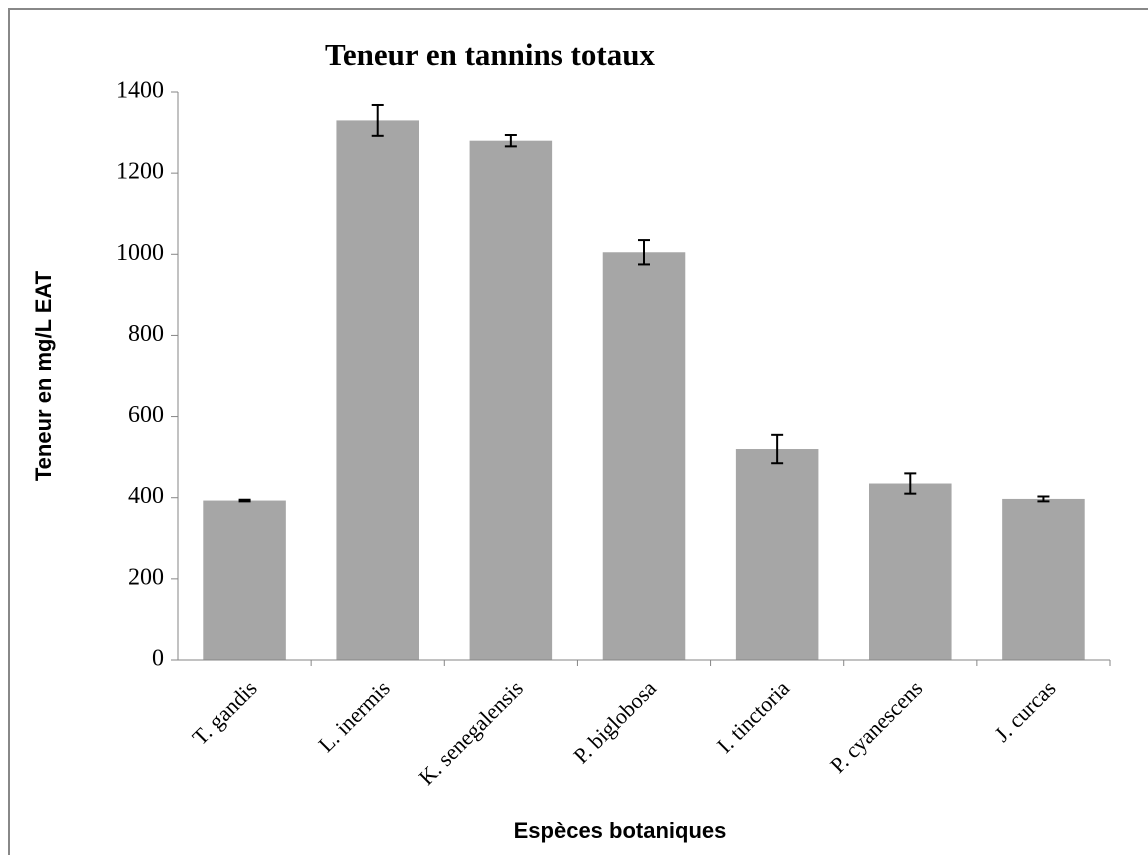 Image resolution: width=1148 pixels, height=855 pixels. Describe the element at coordinates (614, 721) in the screenshot. I see `x-tick-label: P. biglobosa` at that location.